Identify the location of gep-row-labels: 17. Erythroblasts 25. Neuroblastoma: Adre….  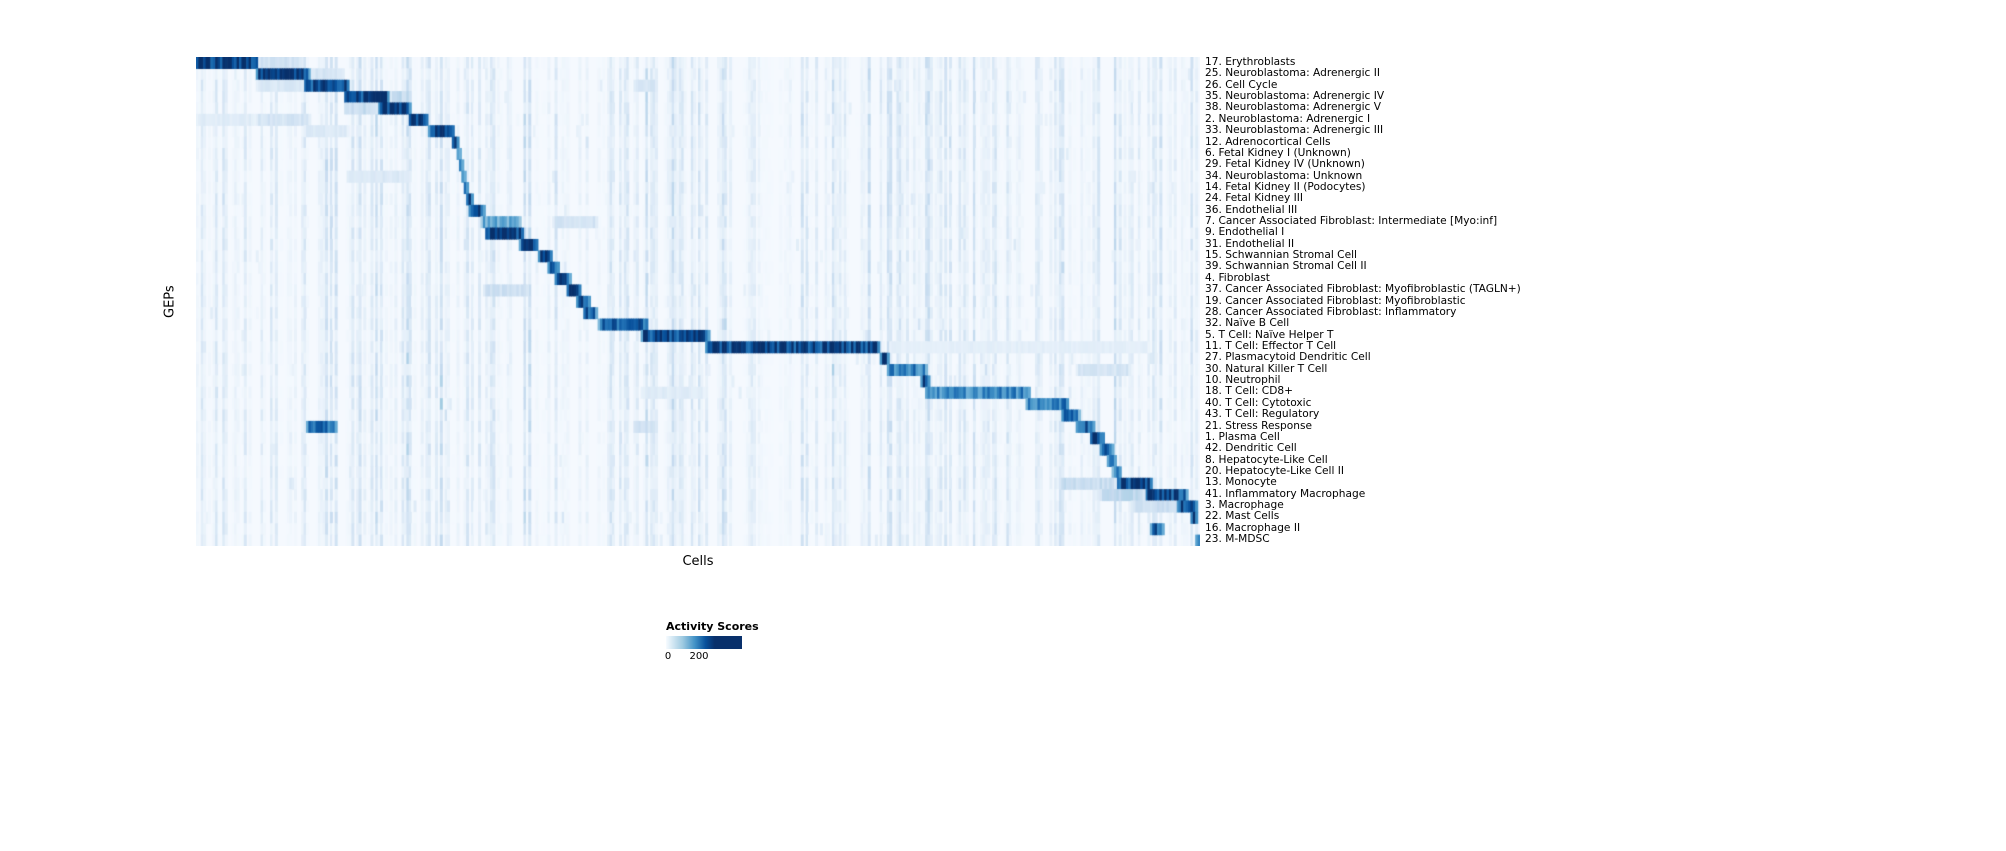
(1363, 301).